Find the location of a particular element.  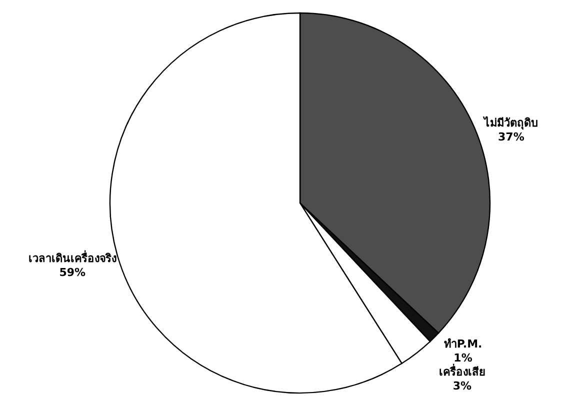

slice-label: เวลาเดินเครื่องจริง is located at coordinates (72, 257).